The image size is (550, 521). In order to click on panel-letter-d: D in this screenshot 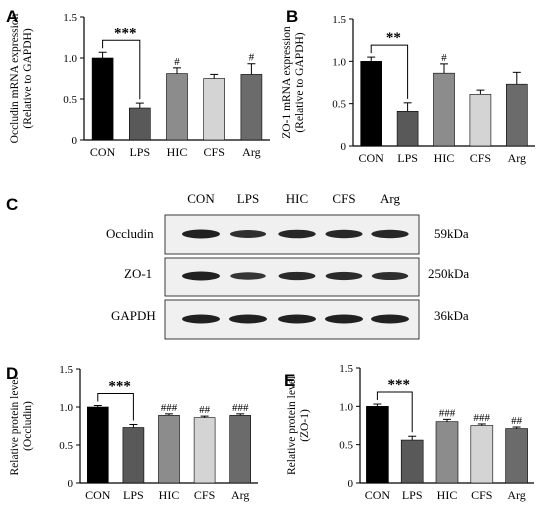, I will do `click(12, 373)`.